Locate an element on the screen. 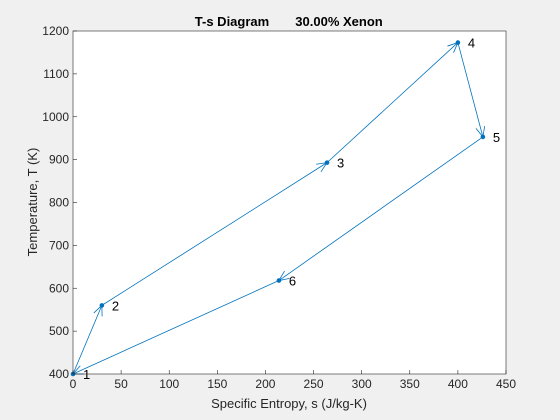  x-tick-label: 50 is located at coordinates (121, 384).